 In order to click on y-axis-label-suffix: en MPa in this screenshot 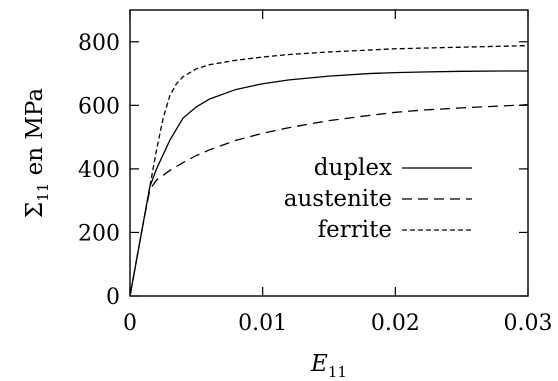, I will do `click(35, 135)`.